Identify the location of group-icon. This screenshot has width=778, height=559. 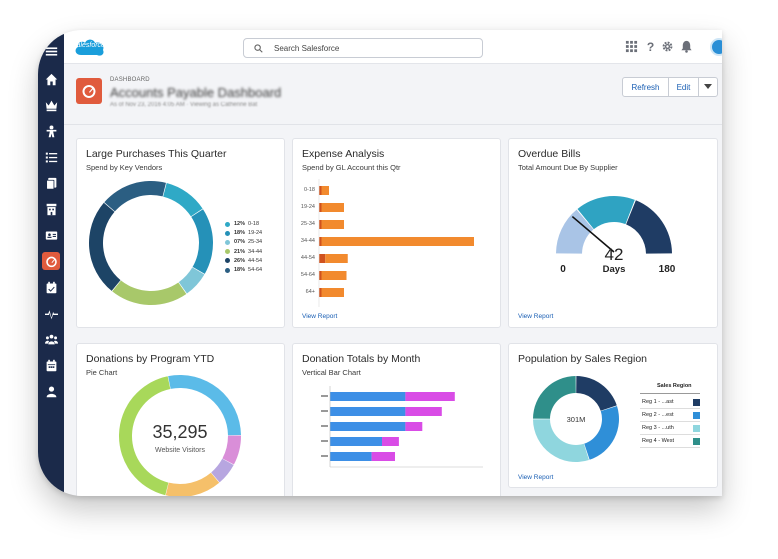
(51, 339).